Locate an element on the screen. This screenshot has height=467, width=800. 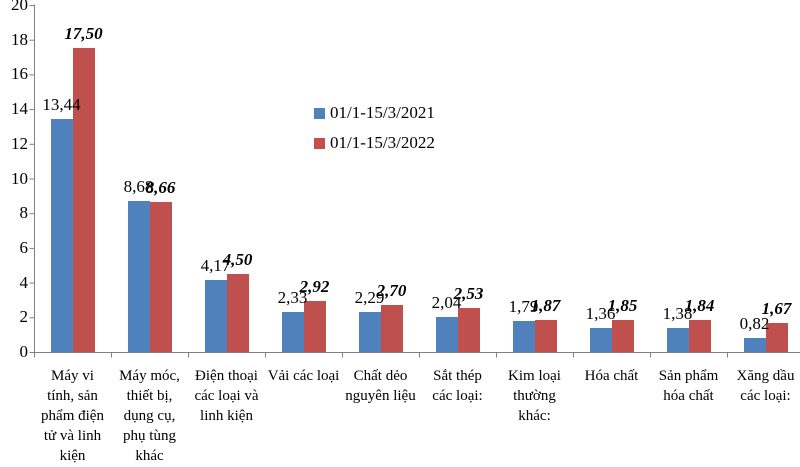
bar-value-label: 2,04 is located at coordinates (446, 302).